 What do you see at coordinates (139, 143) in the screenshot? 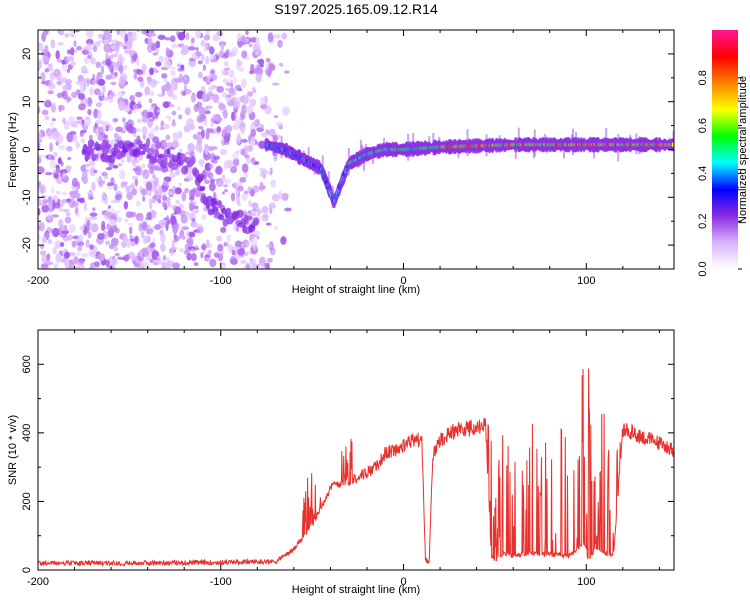
I see `low-band-blob` at bounding box center [139, 143].